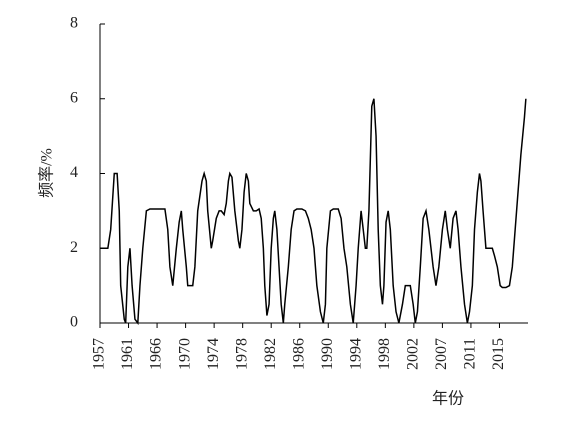 The image size is (588, 425). What do you see at coordinates (448, 399) in the screenshot?
I see `x-axis-label: 年份` at bounding box center [448, 399].